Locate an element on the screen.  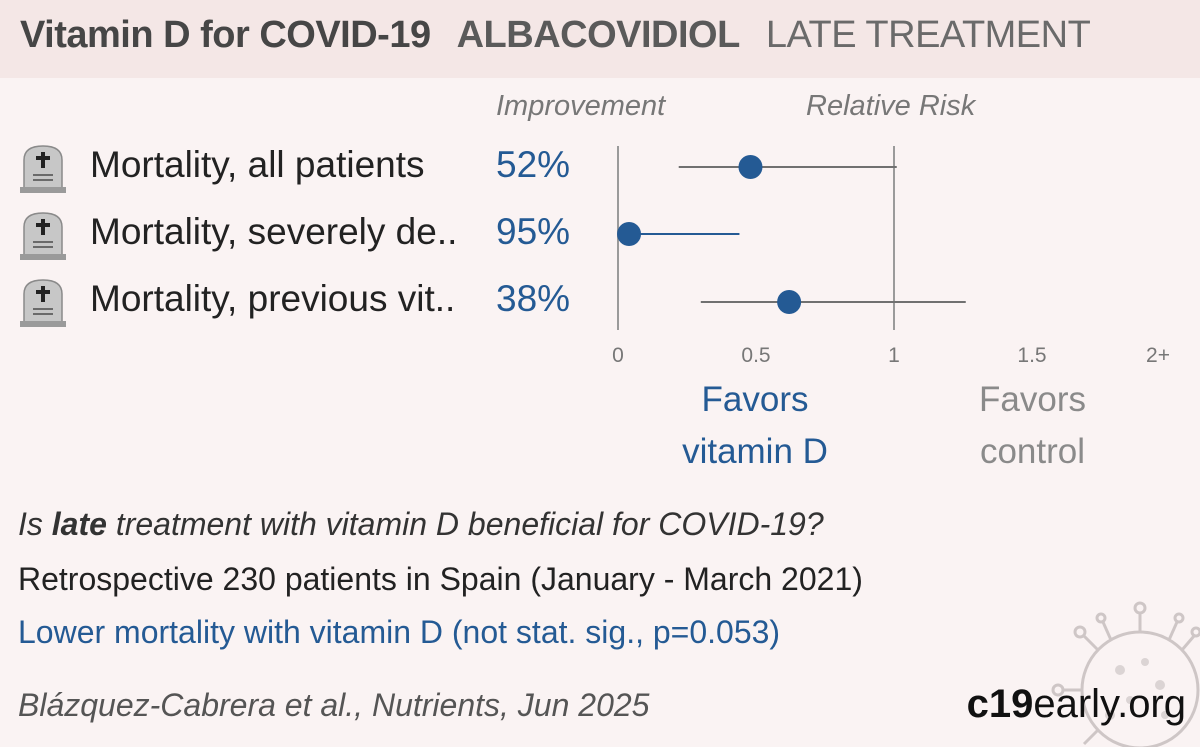
x-tick-label: 1.5 is located at coordinates (1031, 355).